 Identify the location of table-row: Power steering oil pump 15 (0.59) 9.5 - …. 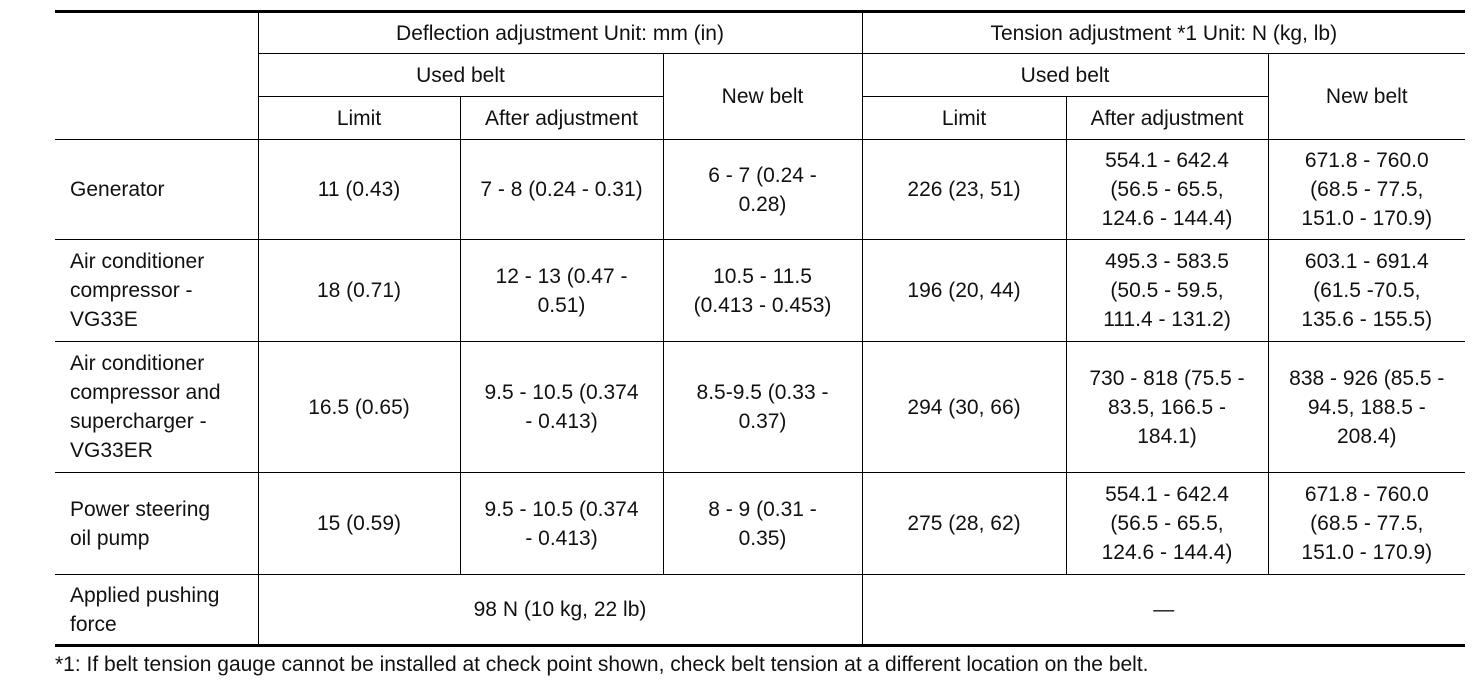
(760, 523).